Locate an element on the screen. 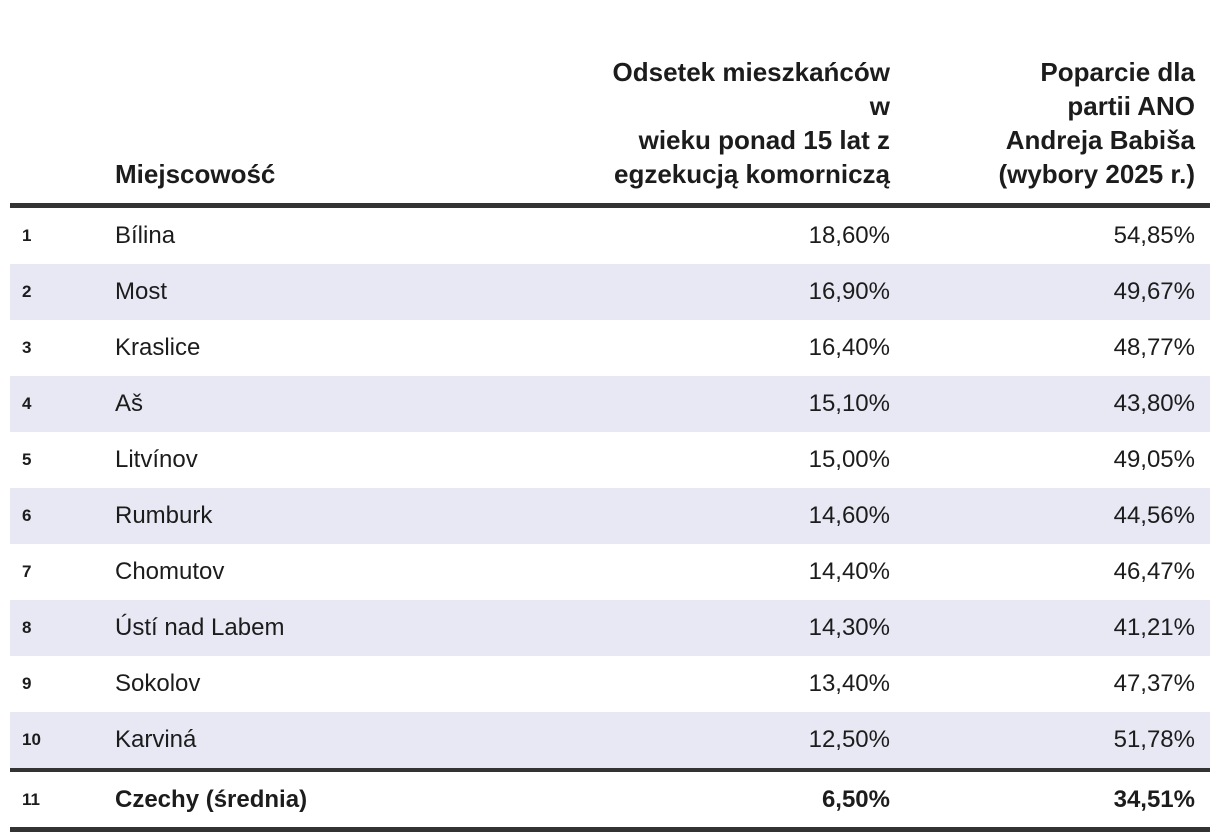  row-ano-value: 54,85% is located at coordinates (1154, 235).